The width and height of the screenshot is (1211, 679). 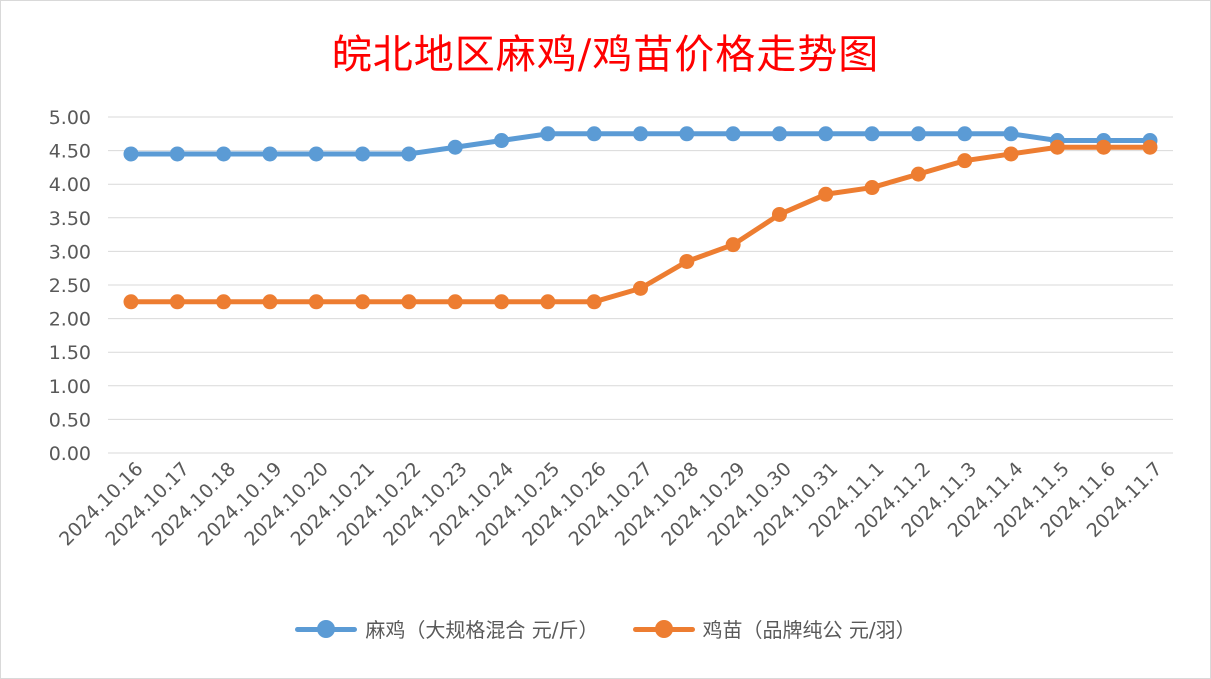 I want to click on legend-item-series-2: 鸡苗（品牌纯公 元/羽）, so click(x=774, y=628).